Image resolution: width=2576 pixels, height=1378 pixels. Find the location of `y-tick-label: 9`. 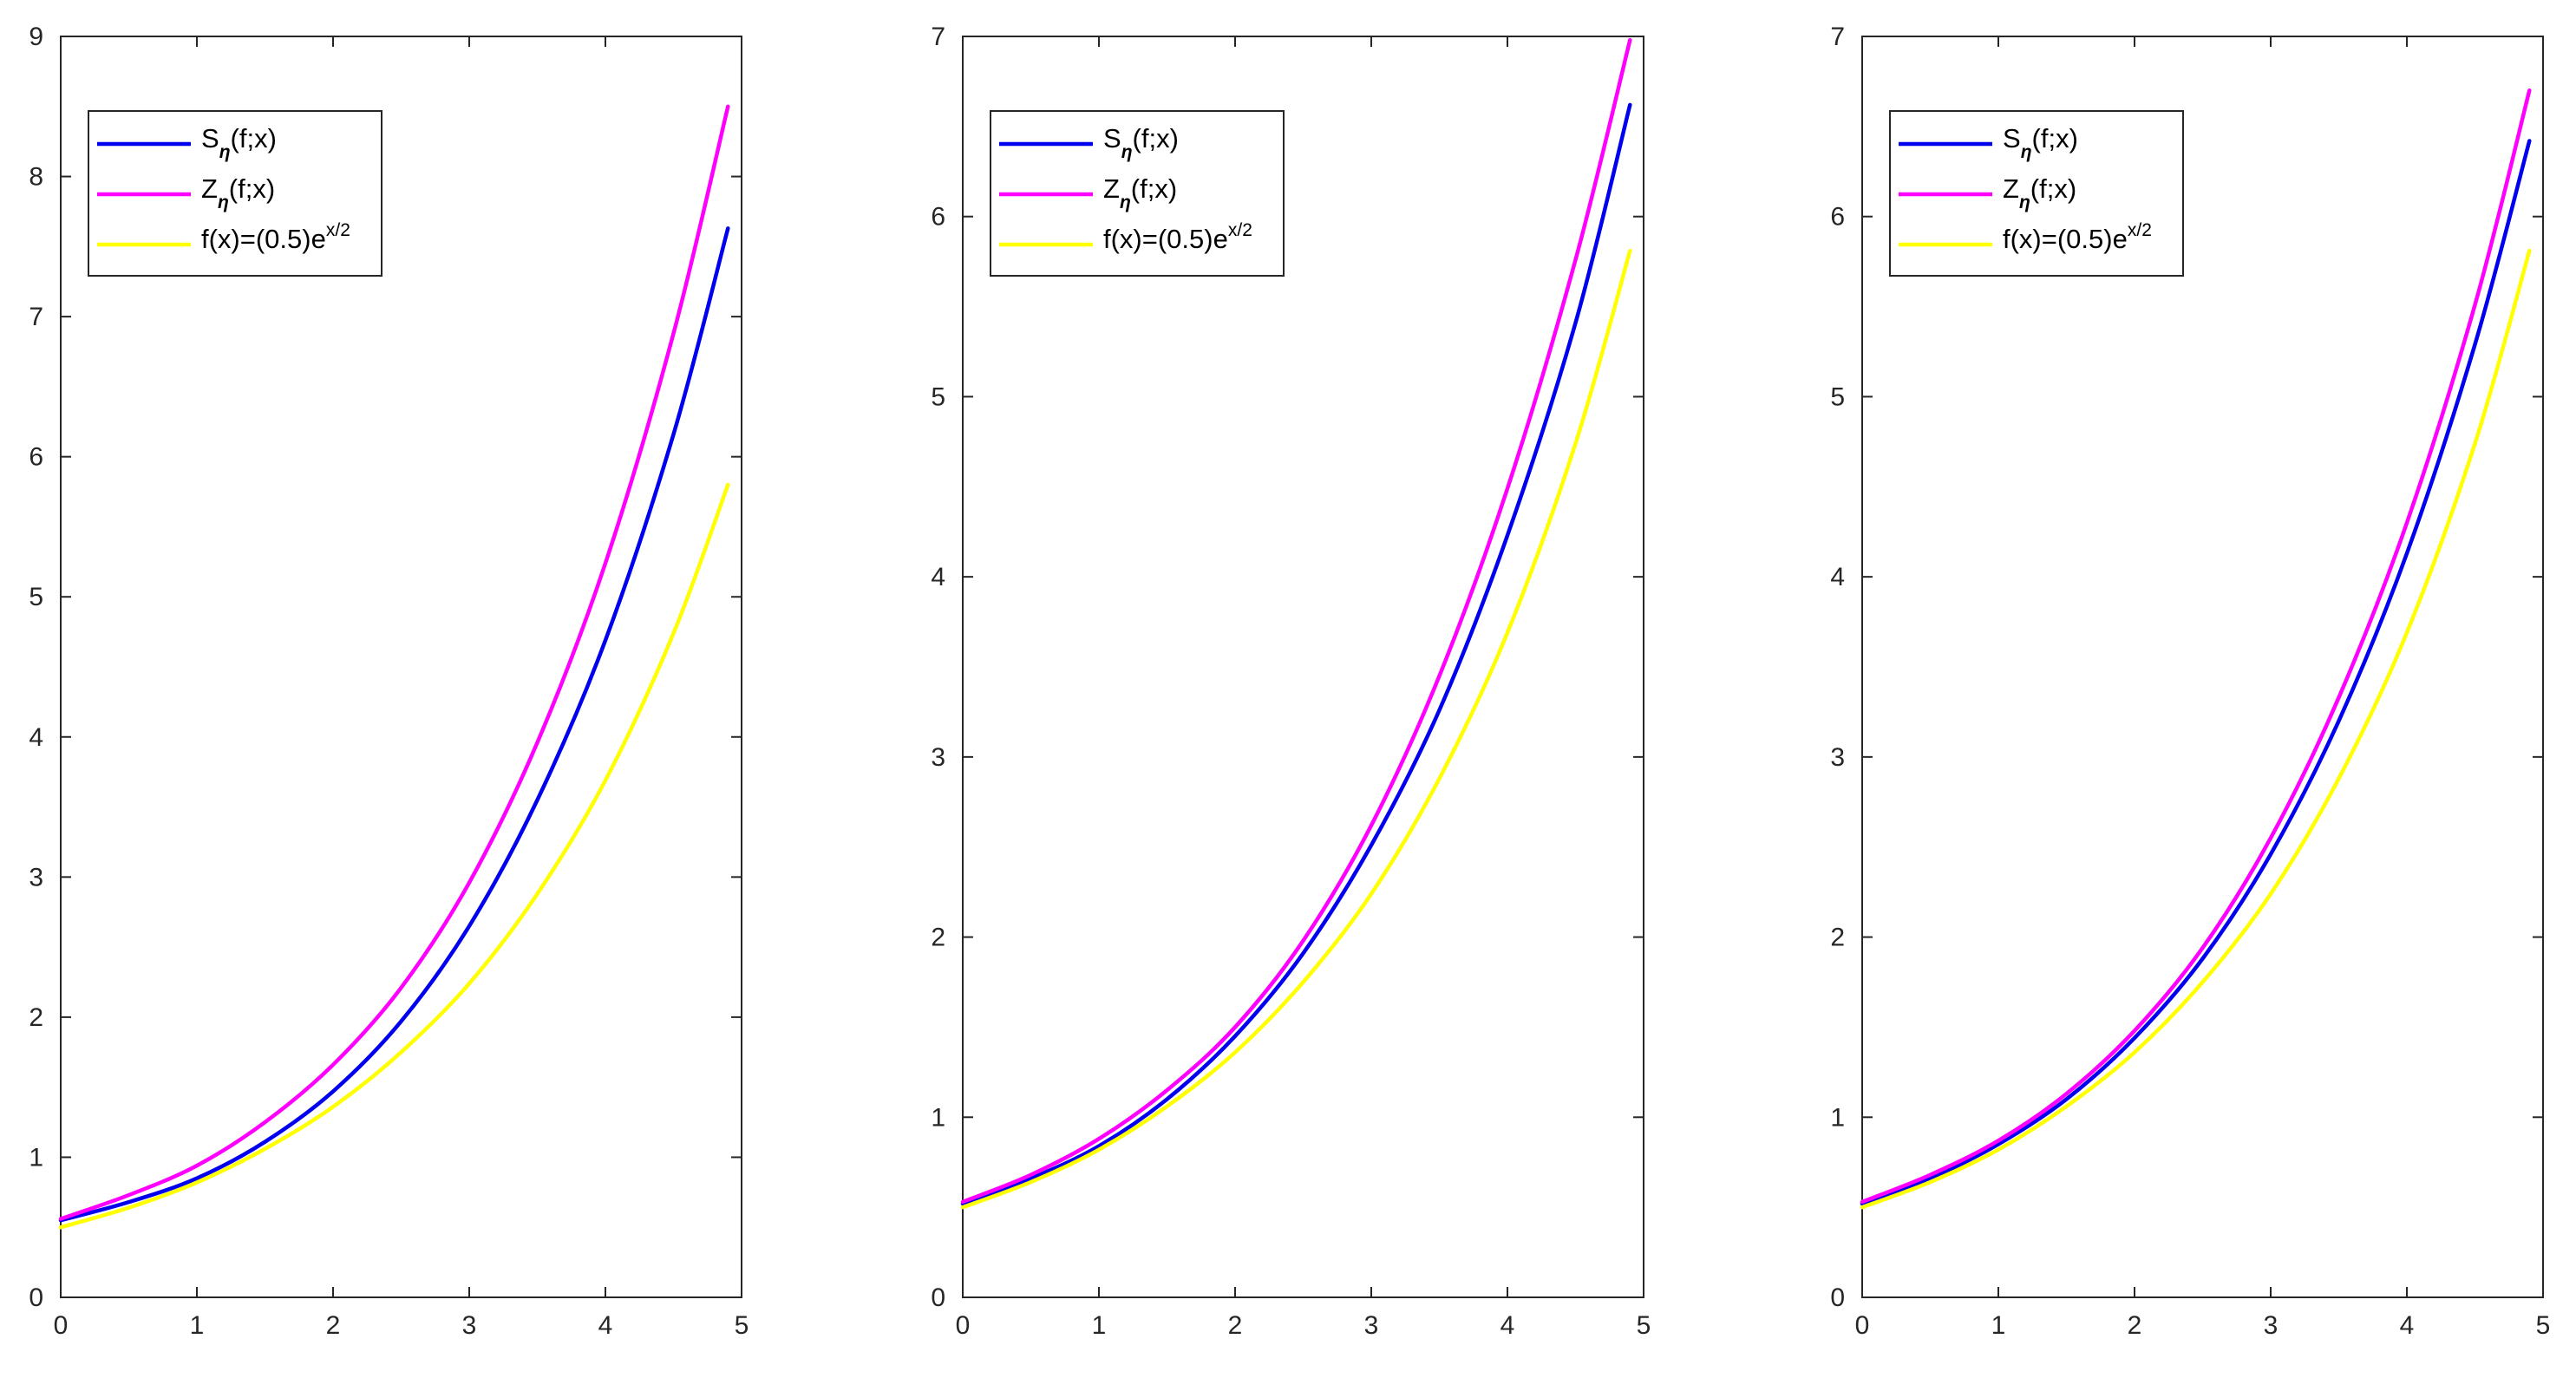

y-tick-label: 9 is located at coordinates (36, 37).